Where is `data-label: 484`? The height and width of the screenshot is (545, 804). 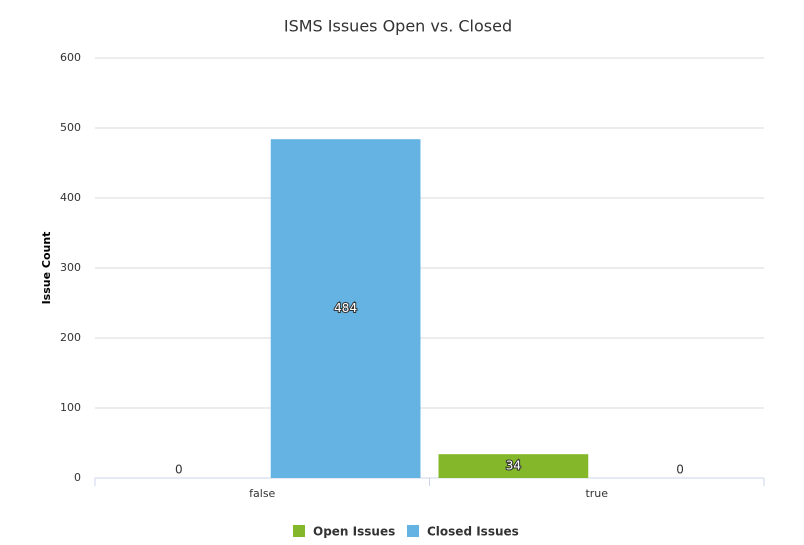
data-label: 484 is located at coordinates (345, 308).